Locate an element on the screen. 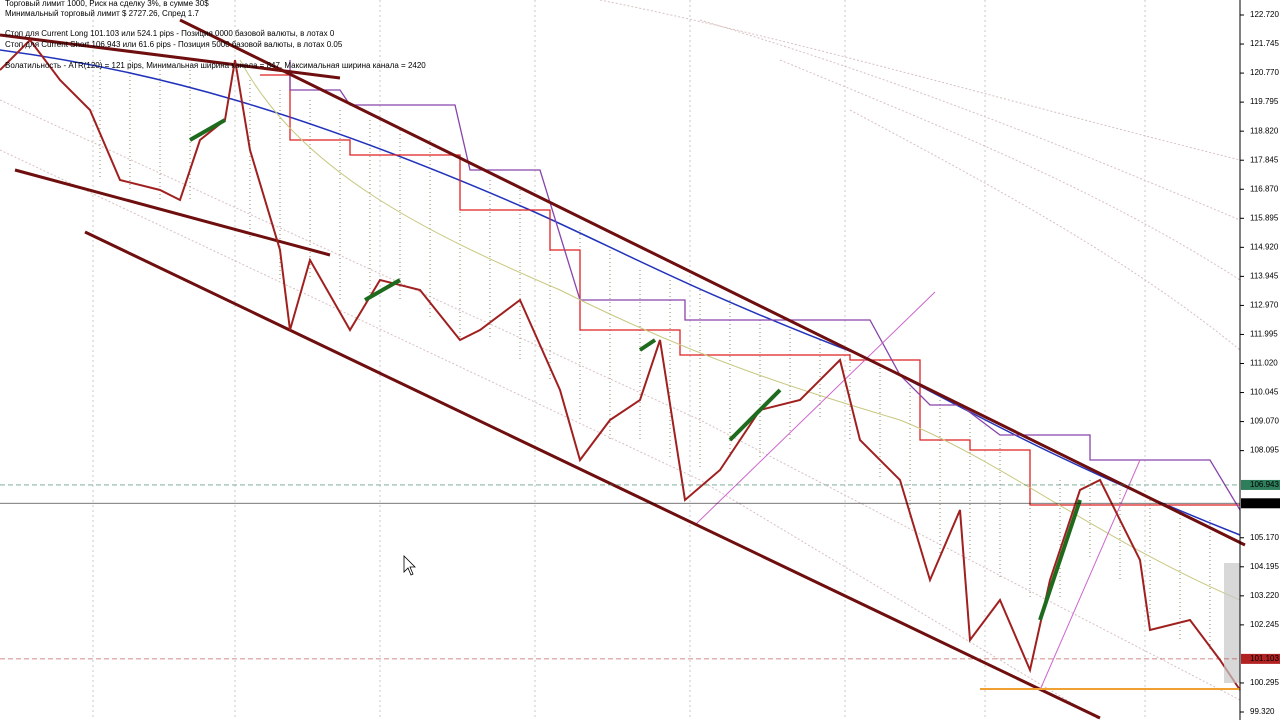 This screenshot has width=1280, height=720. tick-label: 119.795 is located at coordinates (1264, 101).